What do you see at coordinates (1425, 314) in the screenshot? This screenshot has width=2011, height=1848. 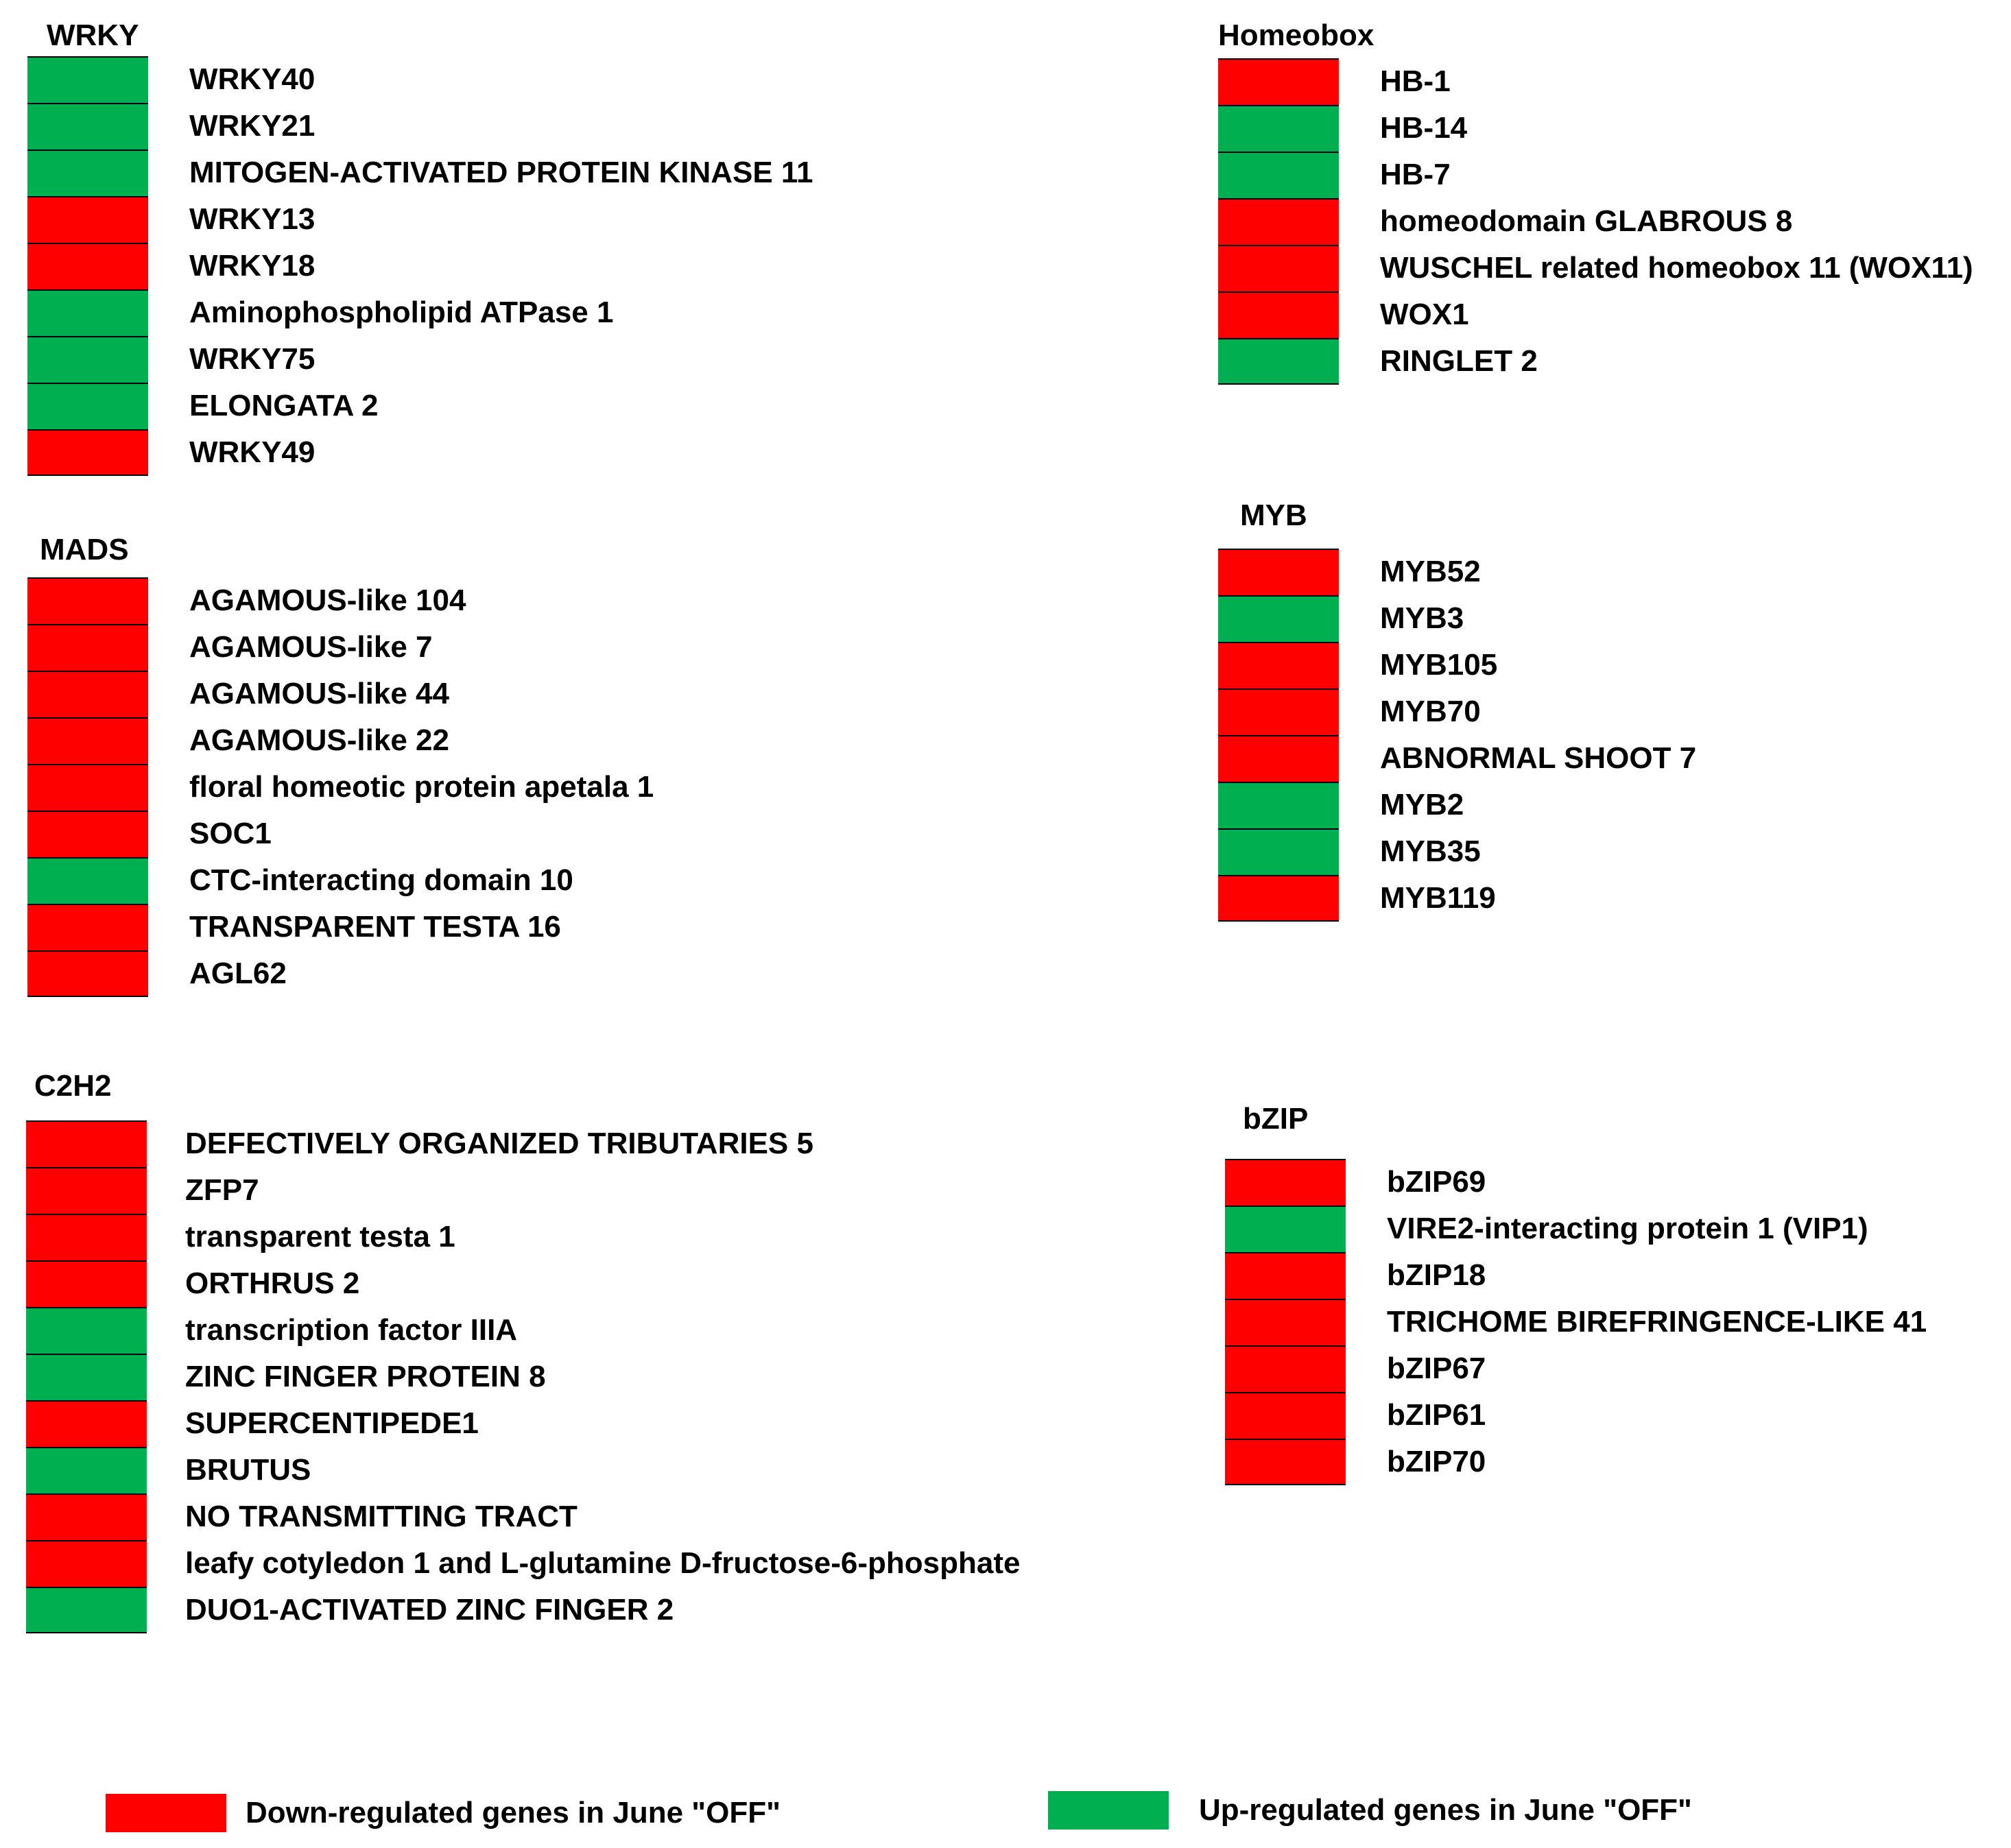 I see `gene-label: WOX1` at bounding box center [1425, 314].